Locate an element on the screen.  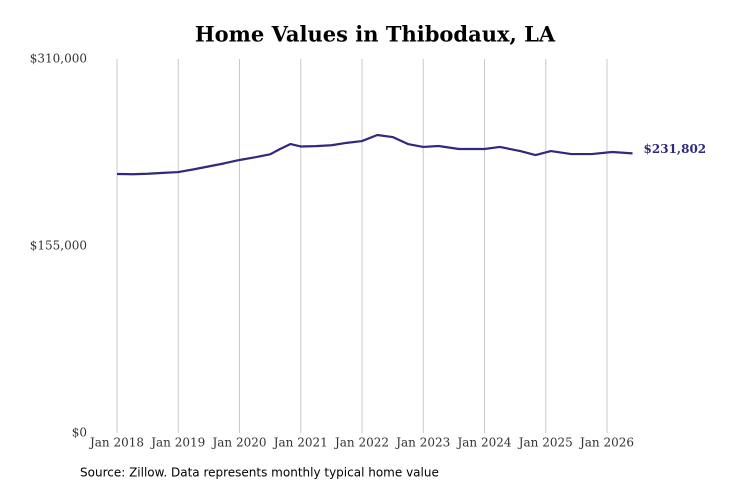
y-tick-label: $155,000 is located at coordinates (58, 246).